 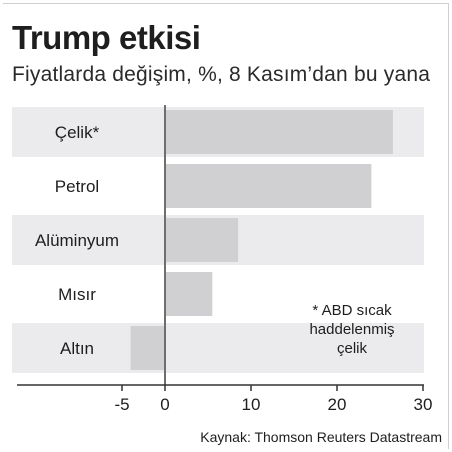 I want to click on footnote-annotation: * ABD sıcak haddelenmiş çelik, so click(x=351, y=329).